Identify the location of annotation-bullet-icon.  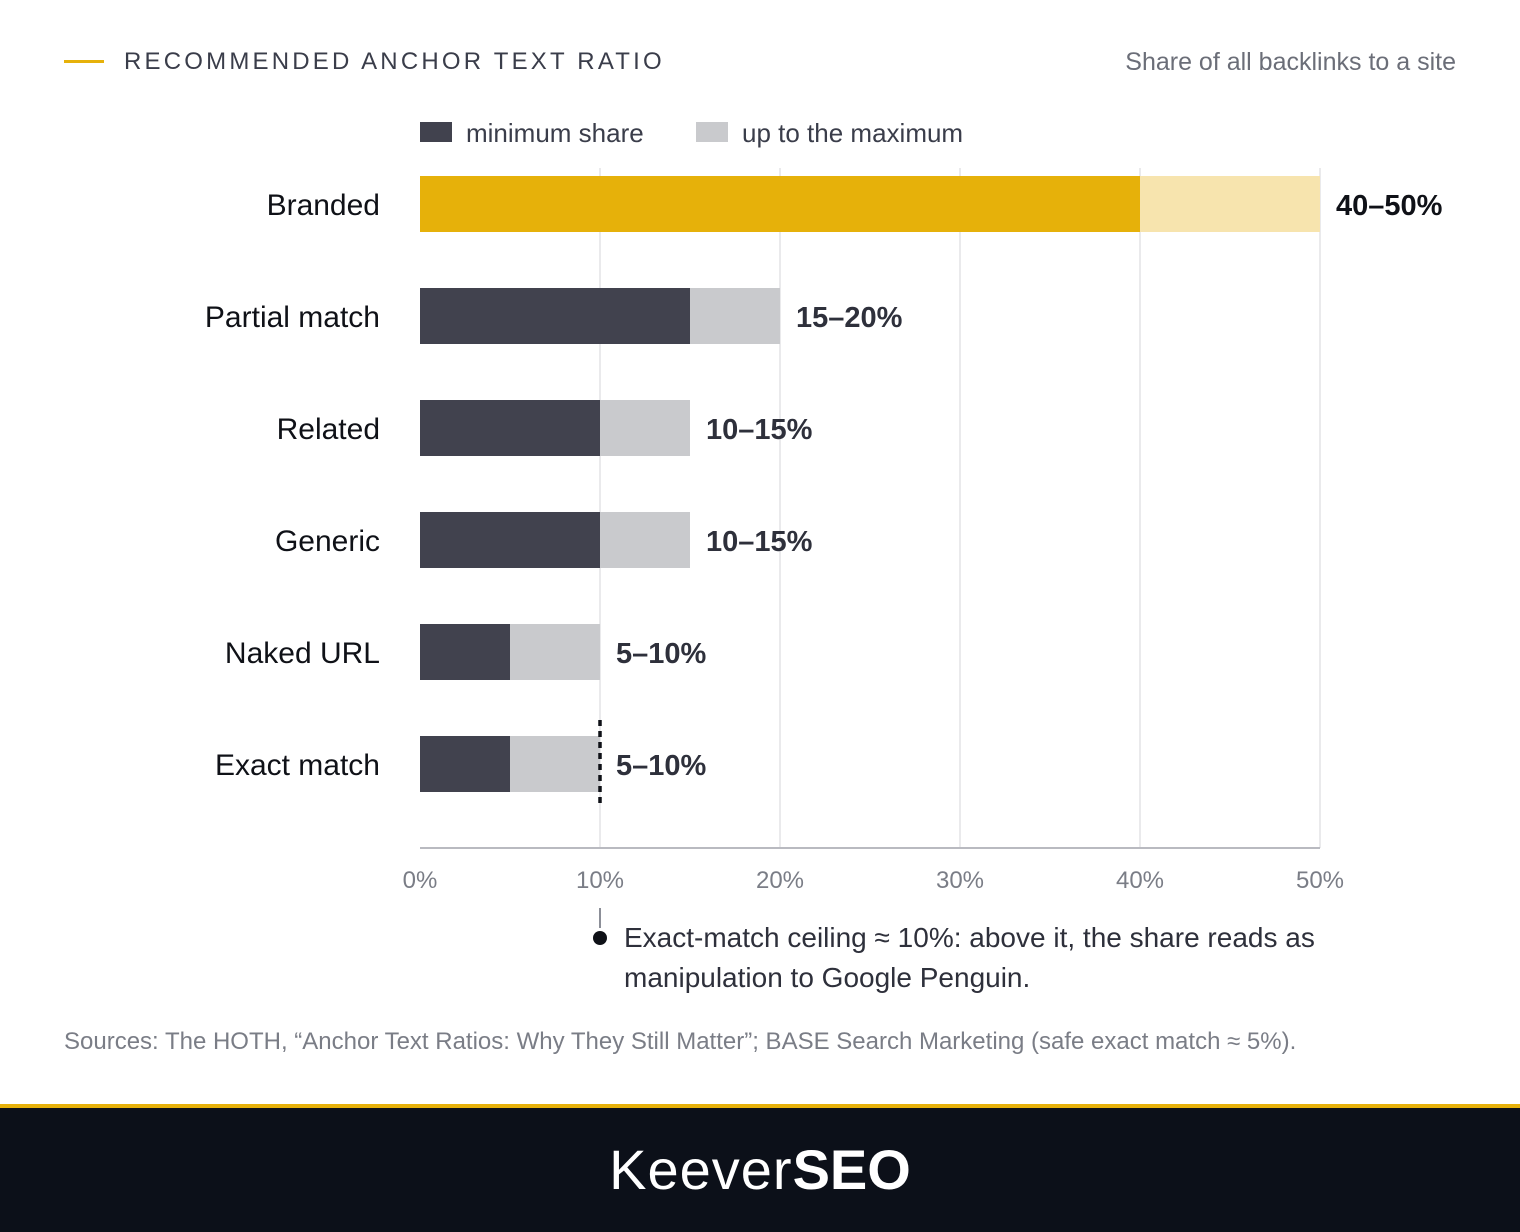
(600, 938).